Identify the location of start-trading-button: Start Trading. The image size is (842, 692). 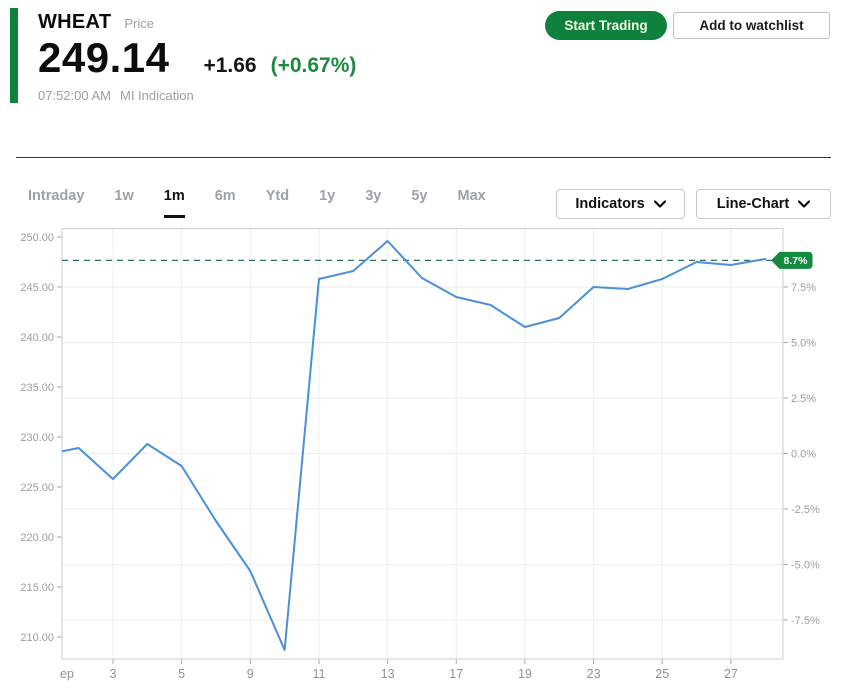
(606, 25).